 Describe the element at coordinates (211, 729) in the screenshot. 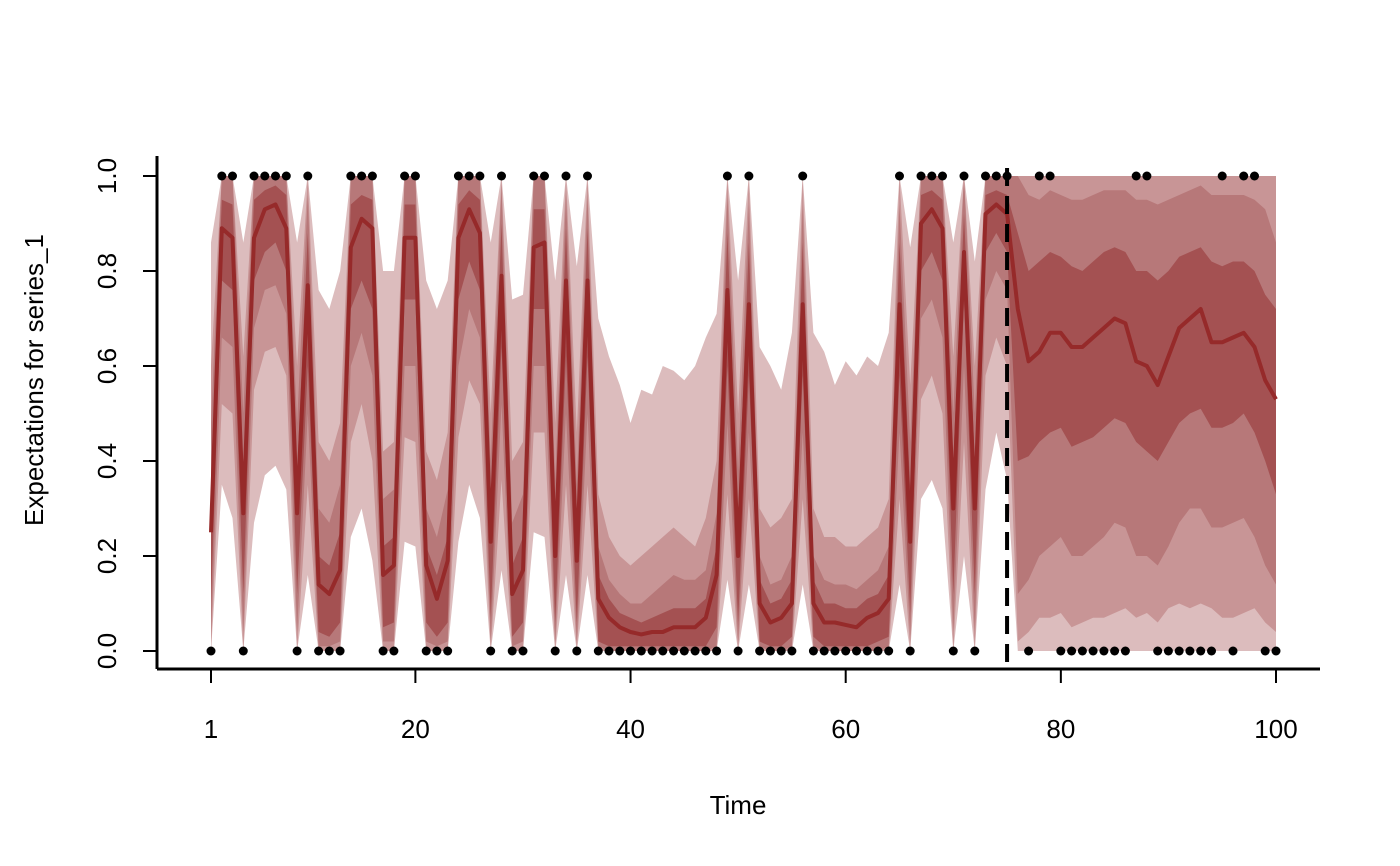

I see `x-tick-label: 1` at that location.